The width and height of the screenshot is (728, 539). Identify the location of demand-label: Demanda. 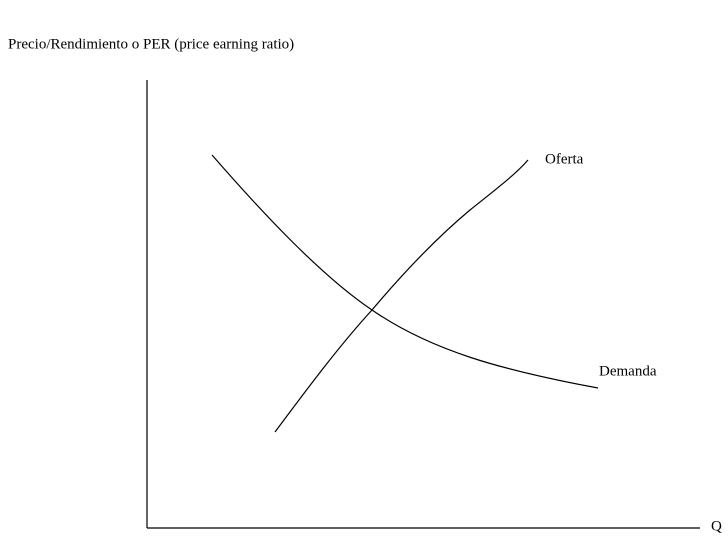
(628, 371).